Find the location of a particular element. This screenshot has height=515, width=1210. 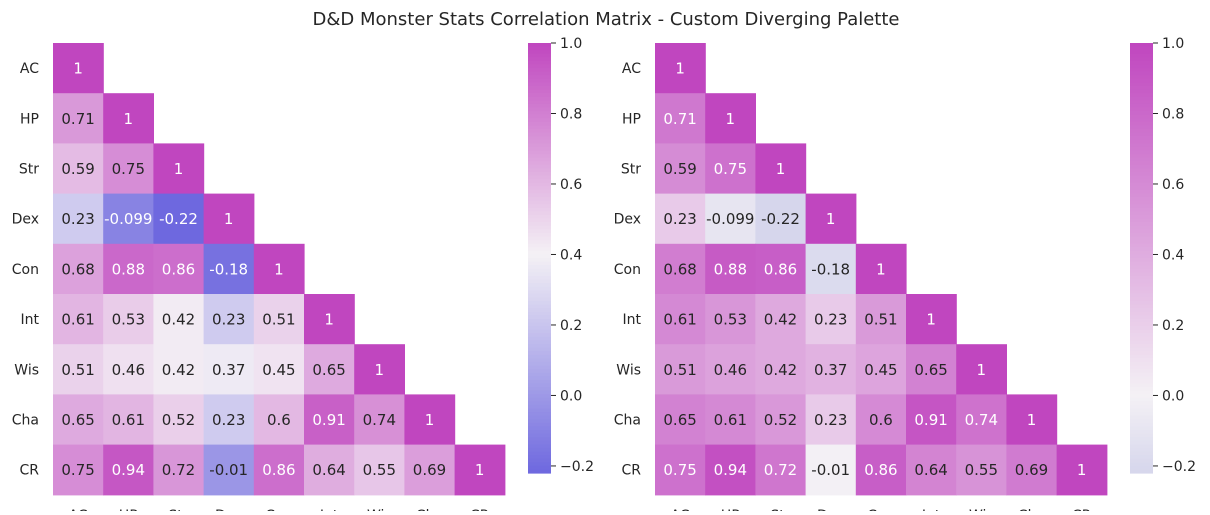

heatmap-2-annotation: 0.65 is located at coordinates (930, 370).